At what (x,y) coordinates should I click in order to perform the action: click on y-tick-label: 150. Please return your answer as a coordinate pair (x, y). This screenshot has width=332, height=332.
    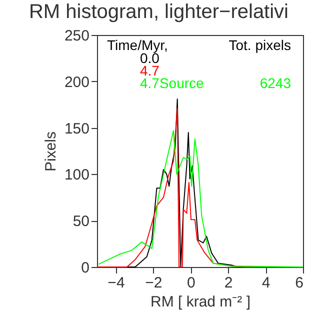
    Looking at the image, I should click on (77, 129).